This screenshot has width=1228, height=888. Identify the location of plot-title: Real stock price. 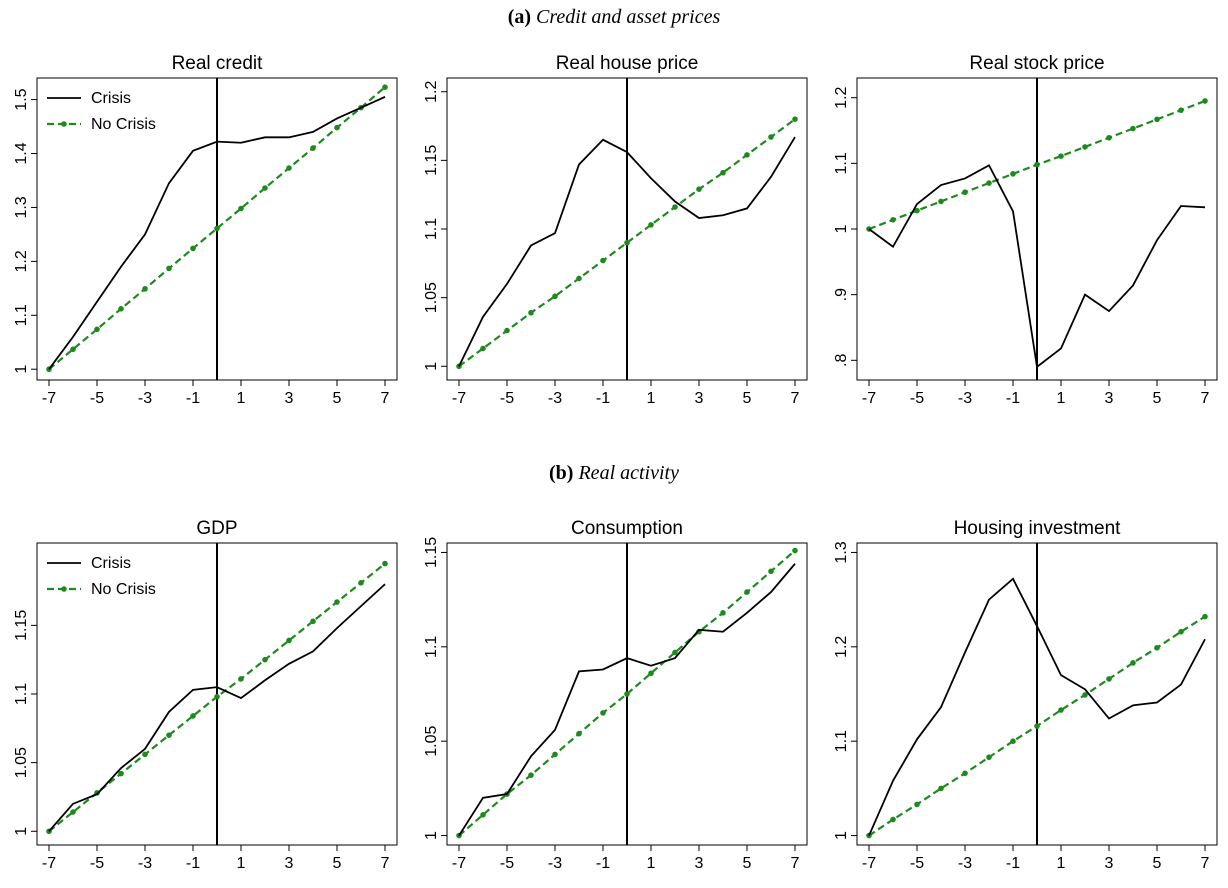
(1036, 63).